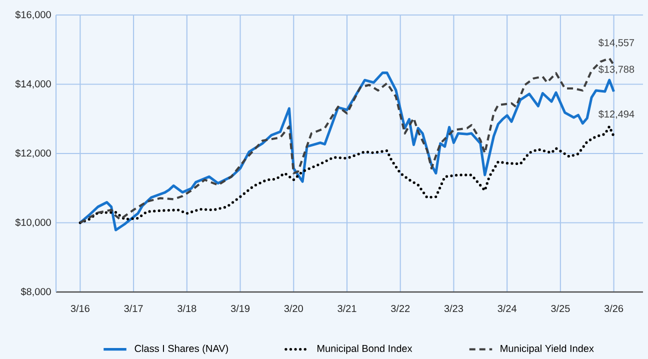 This screenshot has width=648, height=359. What do you see at coordinates (293, 308) in the screenshot?
I see `x-tick-label: 3/20` at bounding box center [293, 308].